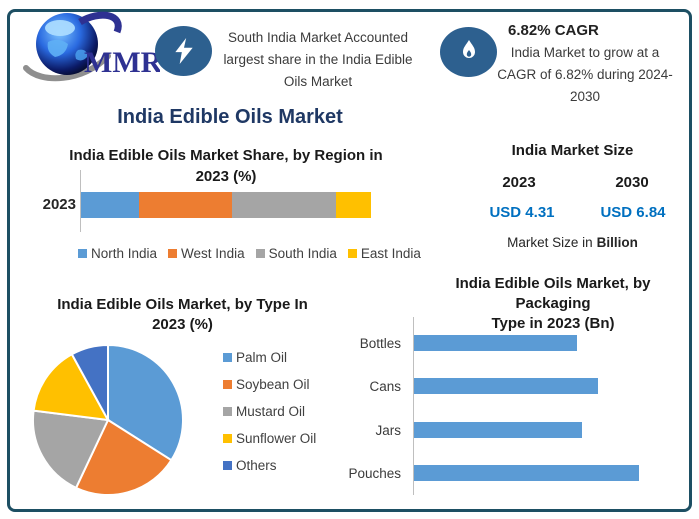  I want to click on legend-swatch-east-india, so click(352, 253).